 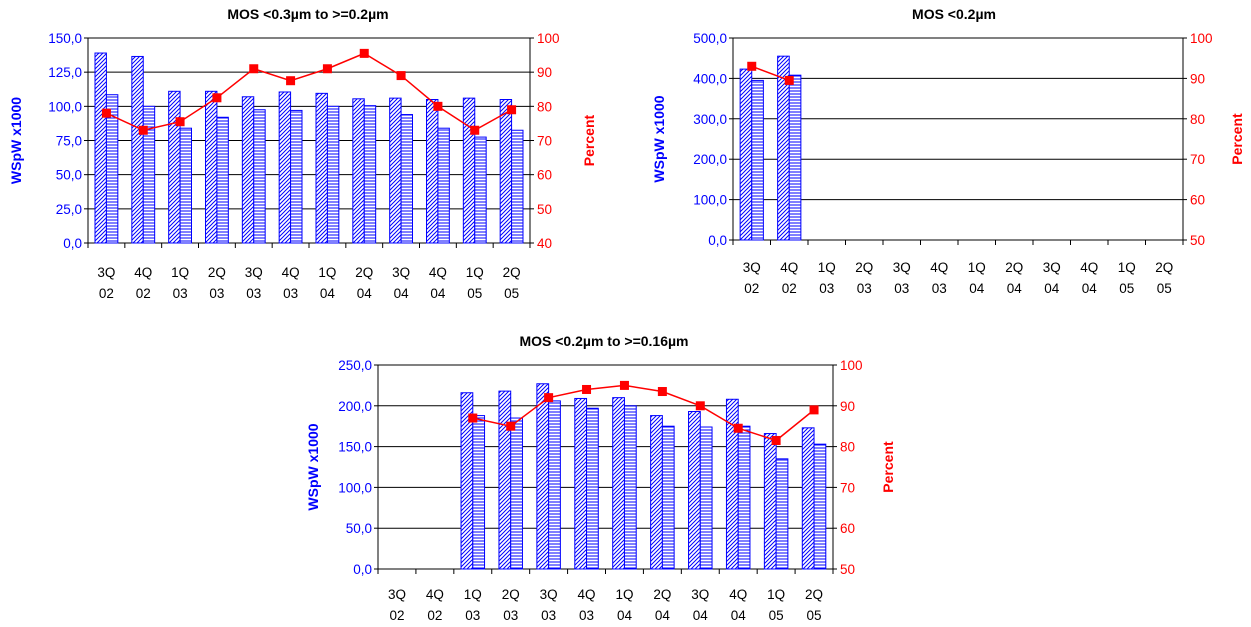 I want to click on chart-title: MOS <0.2µm to >=0.16µm, so click(x=603, y=341).